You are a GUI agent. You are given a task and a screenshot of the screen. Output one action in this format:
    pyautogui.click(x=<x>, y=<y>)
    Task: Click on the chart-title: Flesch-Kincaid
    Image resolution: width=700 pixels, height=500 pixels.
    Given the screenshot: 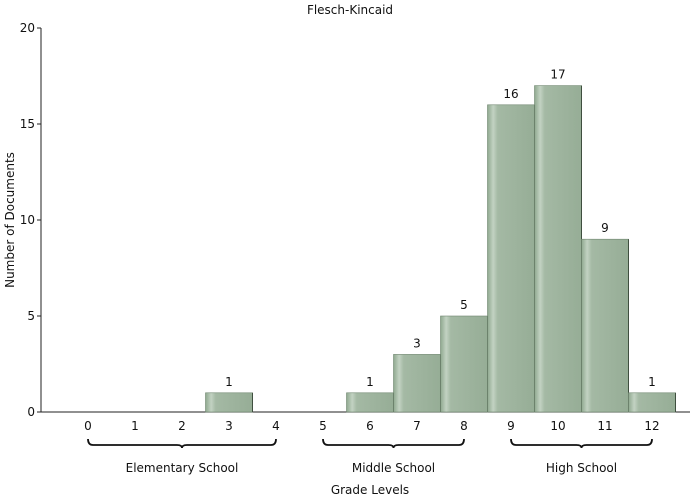 What is the action you would take?
    pyautogui.click(x=350, y=10)
    